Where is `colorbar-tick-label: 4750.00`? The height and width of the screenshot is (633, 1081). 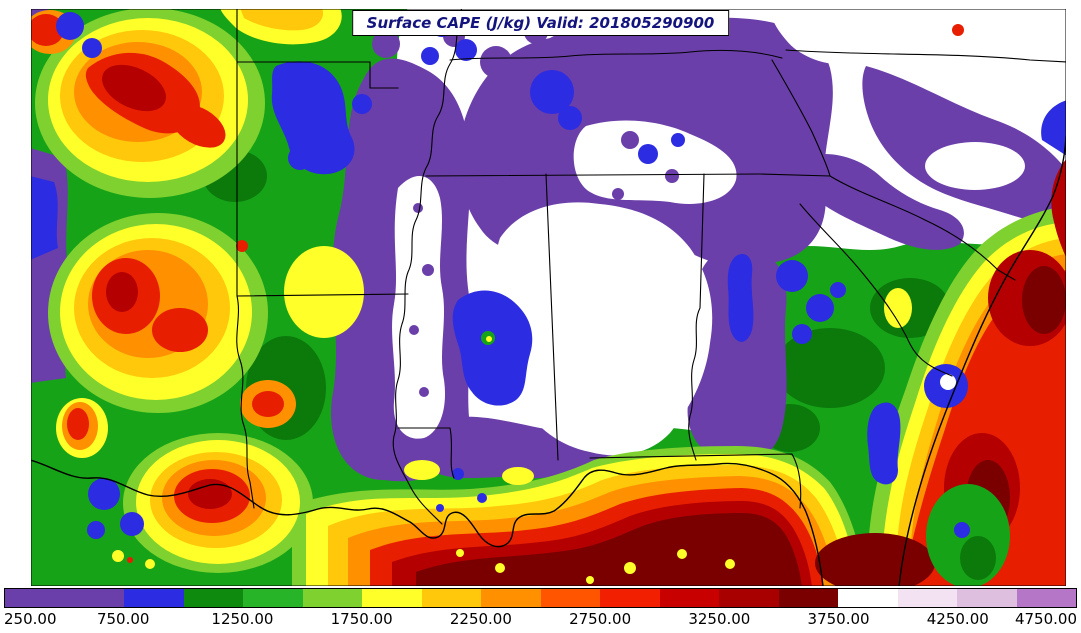 colorbar-tick-label: 4750.00 is located at coordinates (1045, 619).